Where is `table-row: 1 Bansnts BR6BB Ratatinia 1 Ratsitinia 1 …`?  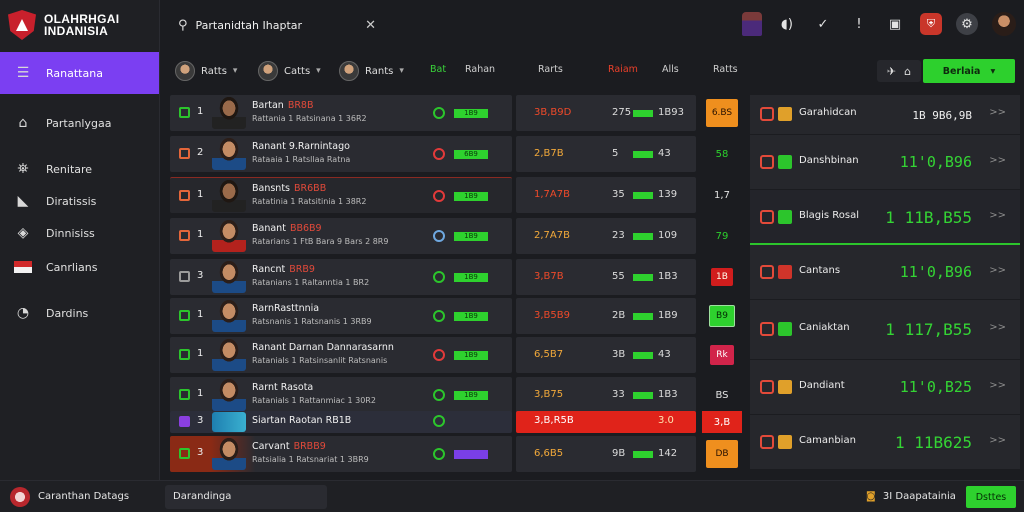 table-row: 1 Bansnts BR6BB Ratatinia 1 Ratsitinia 1 … is located at coordinates (456, 195).